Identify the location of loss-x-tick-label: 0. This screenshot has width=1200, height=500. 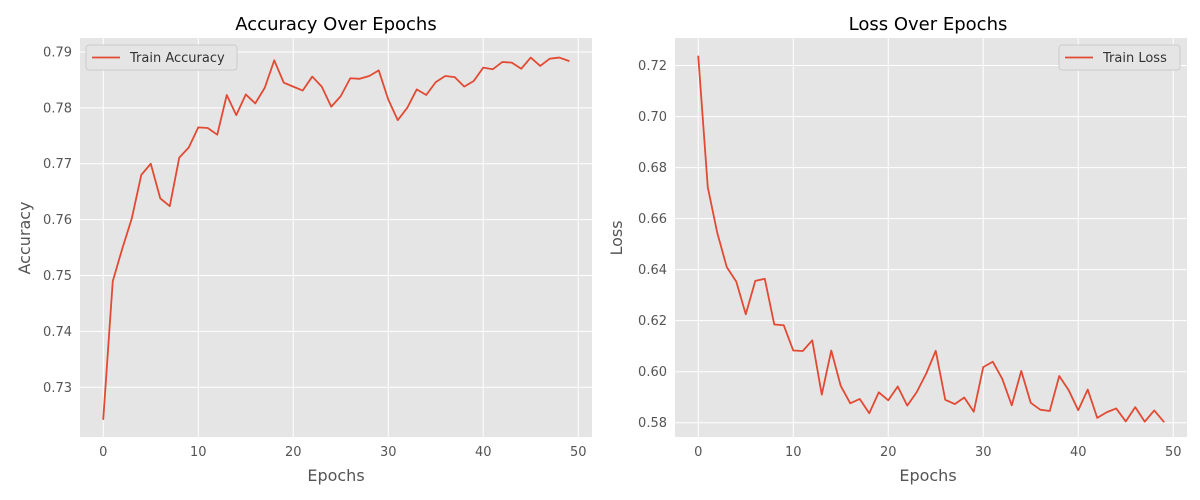
(698, 452).